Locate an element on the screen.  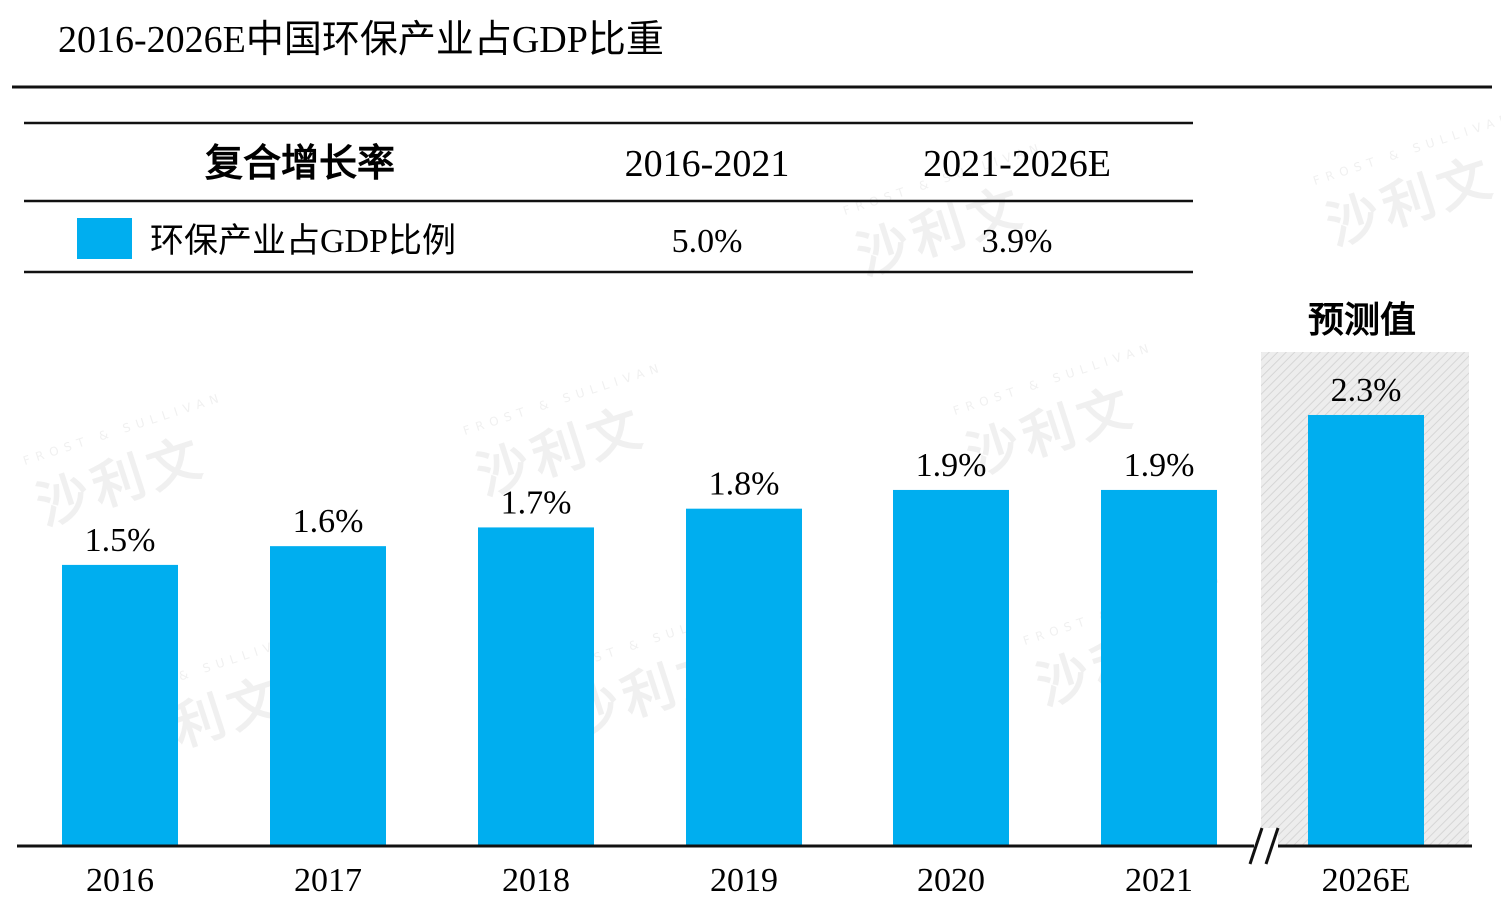
data-label-2018: 1.7% is located at coordinates (536, 502).